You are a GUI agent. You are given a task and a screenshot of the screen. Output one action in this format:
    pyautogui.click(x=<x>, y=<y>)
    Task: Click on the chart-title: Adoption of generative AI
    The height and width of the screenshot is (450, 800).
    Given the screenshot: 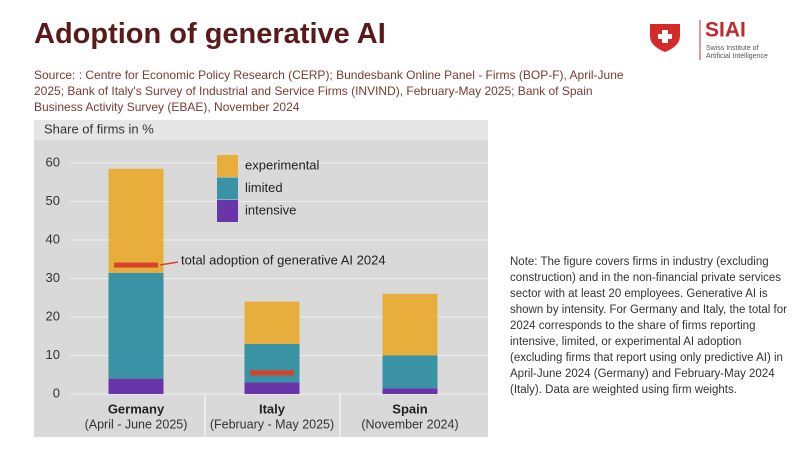 What is the action you would take?
    pyautogui.click(x=210, y=34)
    